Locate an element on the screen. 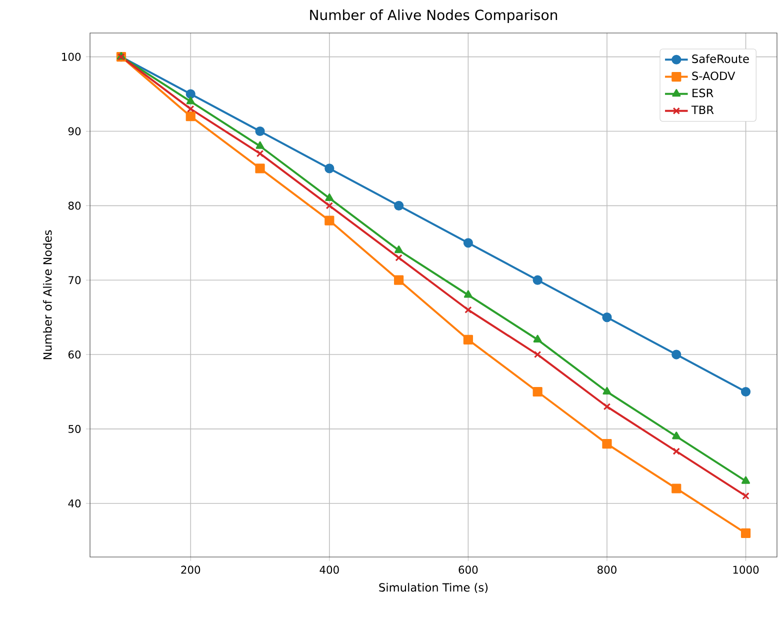 This screenshot has width=779, height=621. chart-title: Number of Alive Nodes Comparison is located at coordinates (434, 16).